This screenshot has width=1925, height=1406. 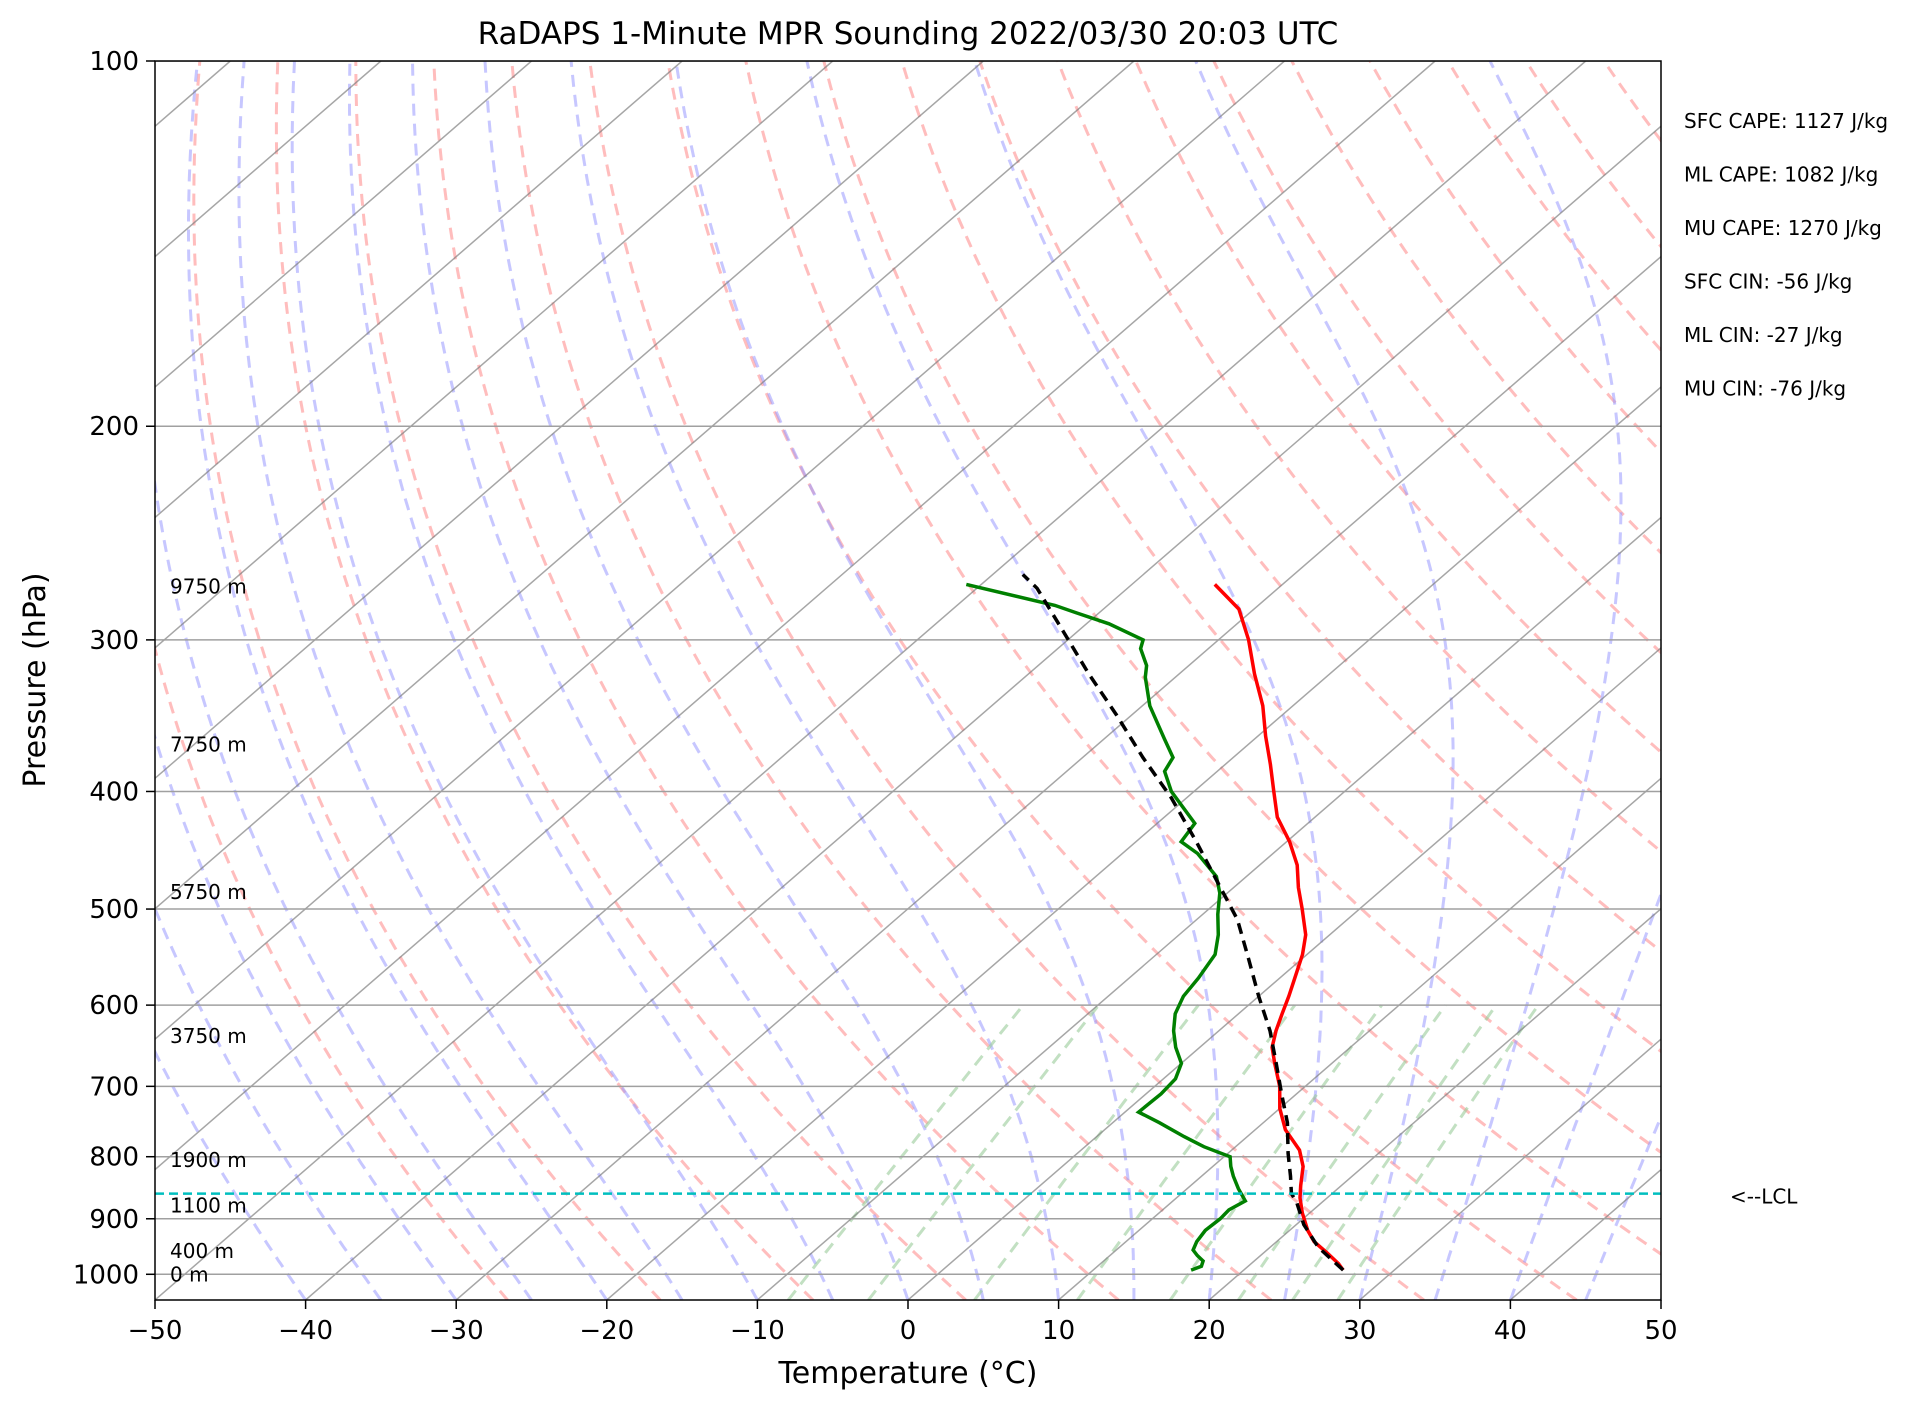 What do you see at coordinates (1781, 175) in the screenshot?
I see `stability-annotation: ML CAPE: 1082 J/kg` at bounding box center [1781, 175].